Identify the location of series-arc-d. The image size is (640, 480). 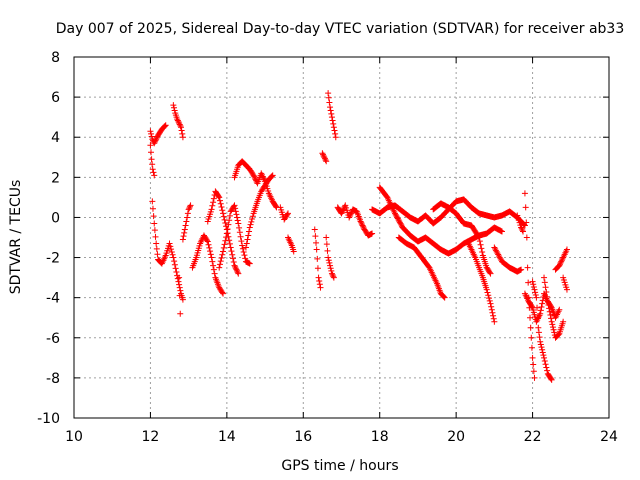
(178, 121).